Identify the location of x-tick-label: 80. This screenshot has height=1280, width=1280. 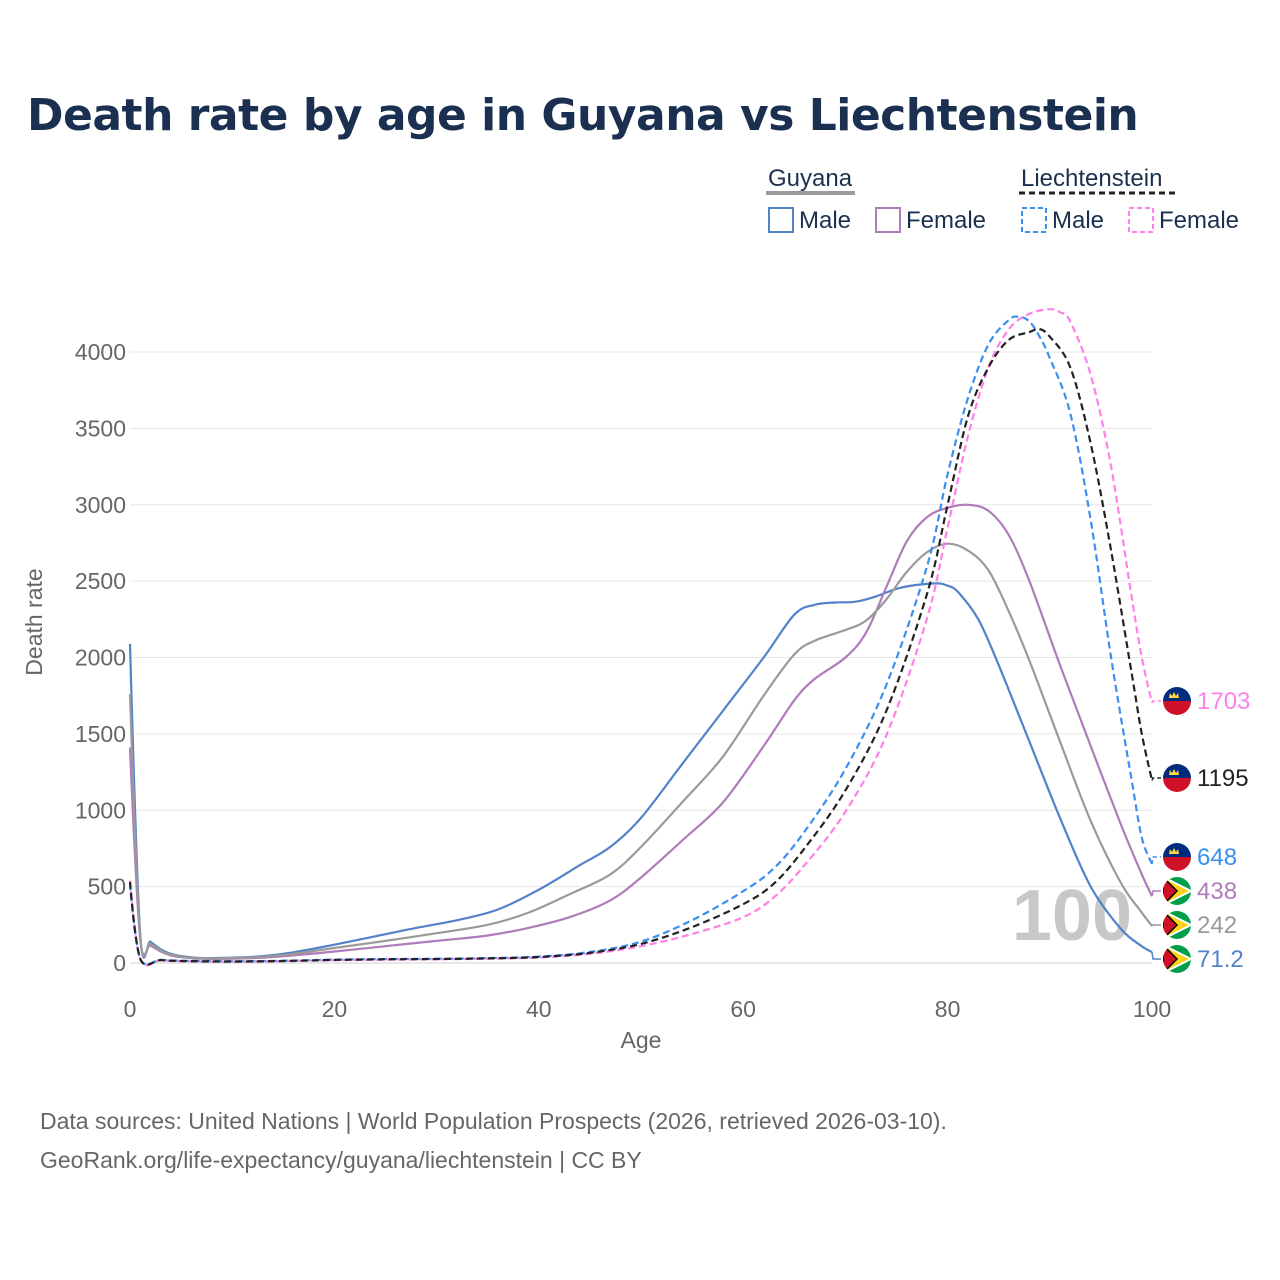
(948, 1009).